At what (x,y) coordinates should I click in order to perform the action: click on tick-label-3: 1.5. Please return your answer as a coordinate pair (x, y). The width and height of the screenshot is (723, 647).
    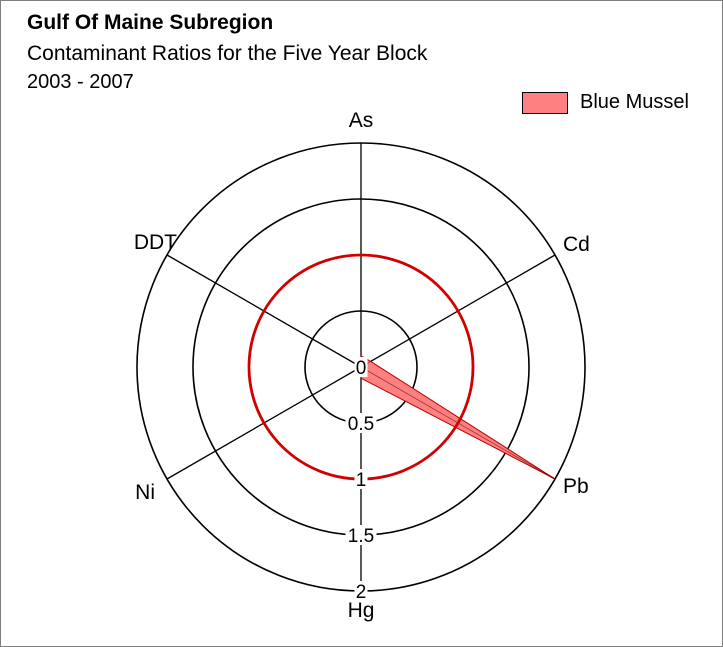
    Looking at the image, I should click on (361, 536).